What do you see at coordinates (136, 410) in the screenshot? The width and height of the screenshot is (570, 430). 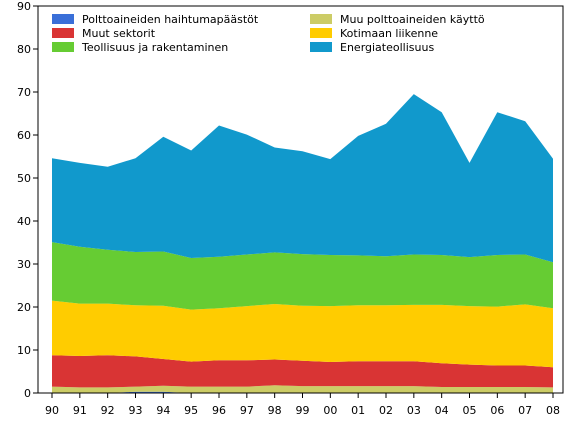 I see `x-tick-label: 93` at bounding box center [136, 410].